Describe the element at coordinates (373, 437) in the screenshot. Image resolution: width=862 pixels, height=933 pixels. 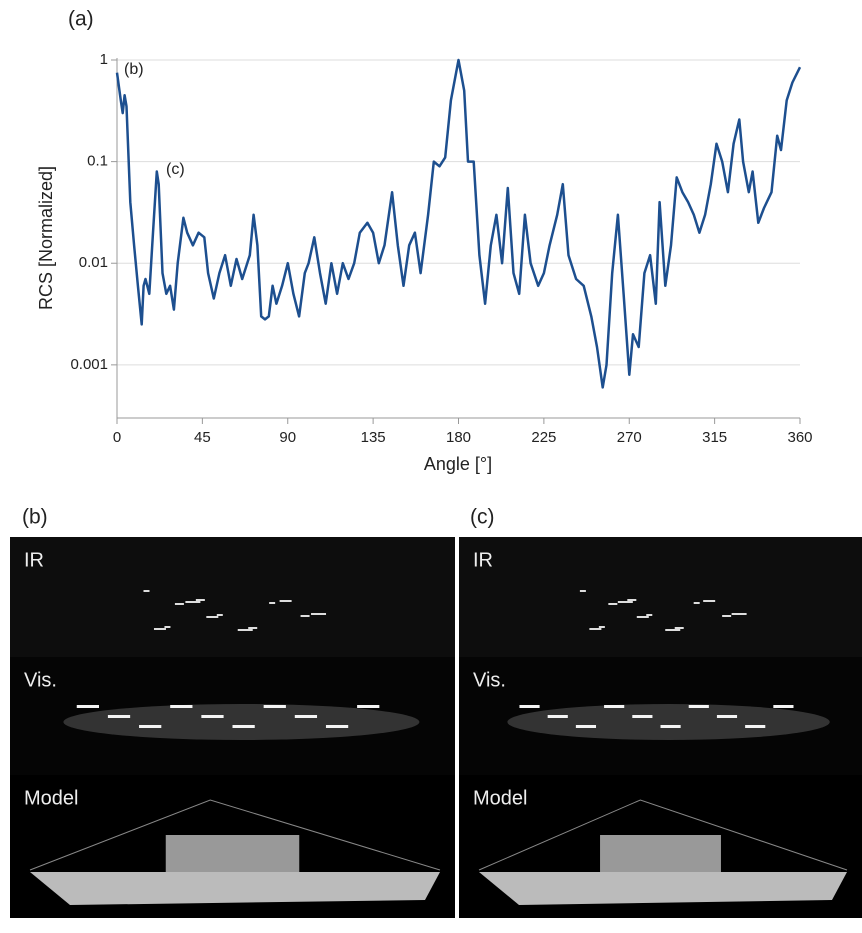
I see `x-tick-label: 135` at that location.